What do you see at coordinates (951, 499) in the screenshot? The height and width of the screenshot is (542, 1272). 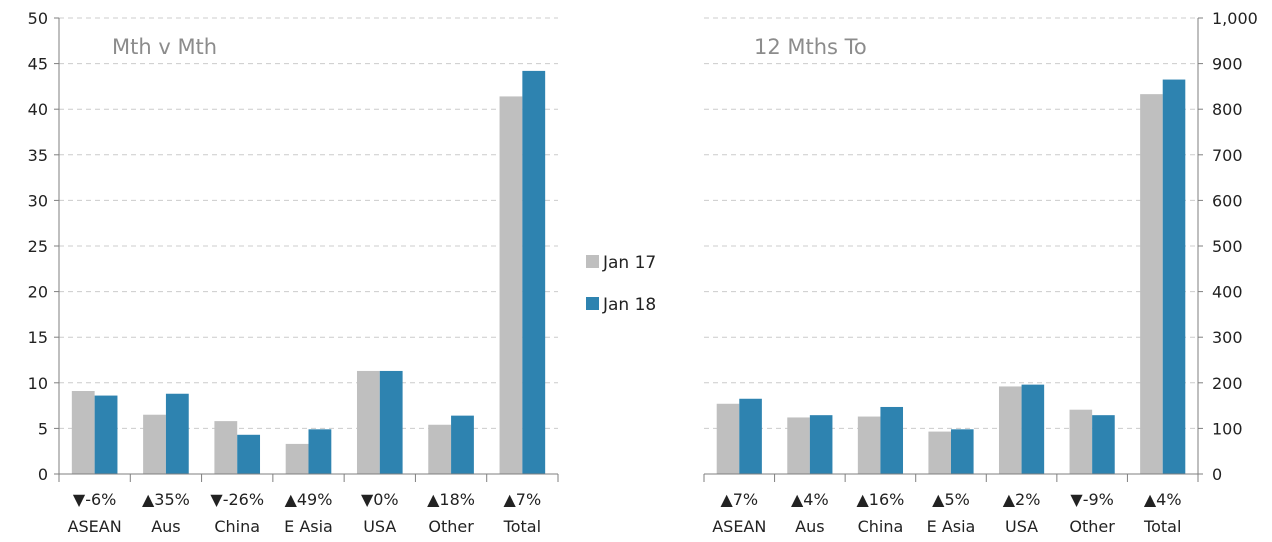 I see `right-change-label: ▲5%` at bounding box center [951, 499].